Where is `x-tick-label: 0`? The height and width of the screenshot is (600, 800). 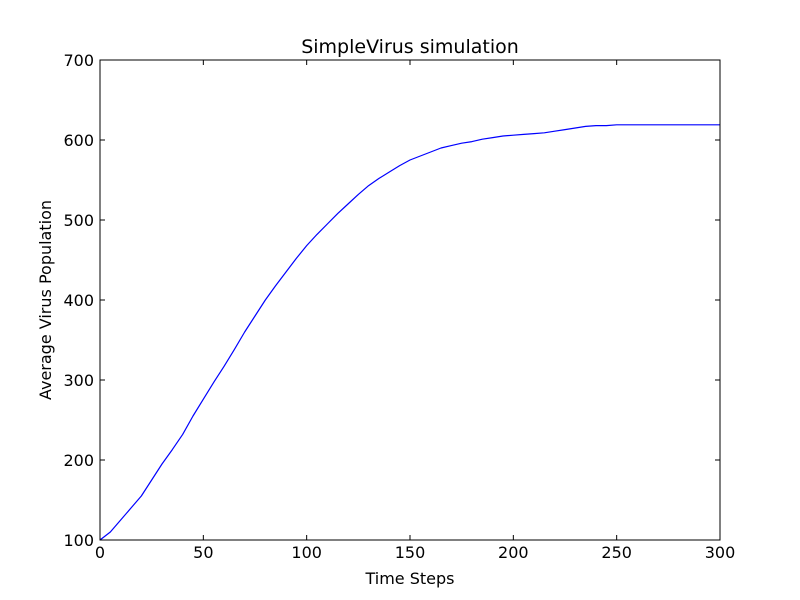
x-tick-label: 0 is located at coordinates (100, 552).